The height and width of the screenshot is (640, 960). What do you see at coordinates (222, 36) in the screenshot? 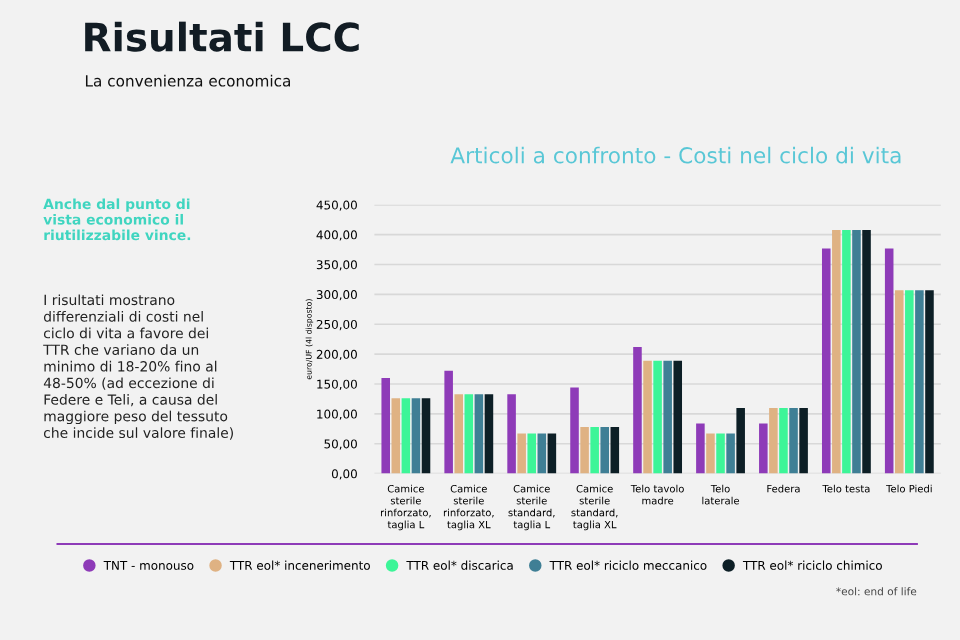
I see `chart-title: Risultati LCC` at bounding box center [222, 36].